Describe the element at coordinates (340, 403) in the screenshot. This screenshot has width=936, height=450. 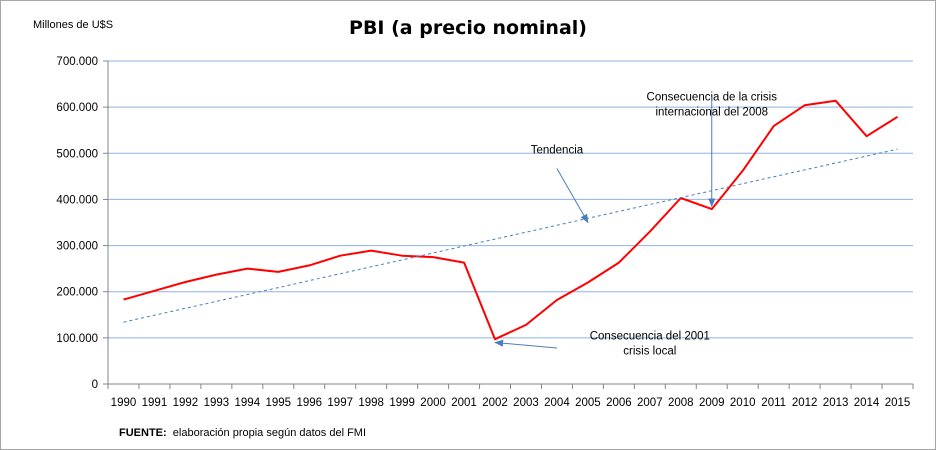
I see `x-tick-label: 1997` at that location.